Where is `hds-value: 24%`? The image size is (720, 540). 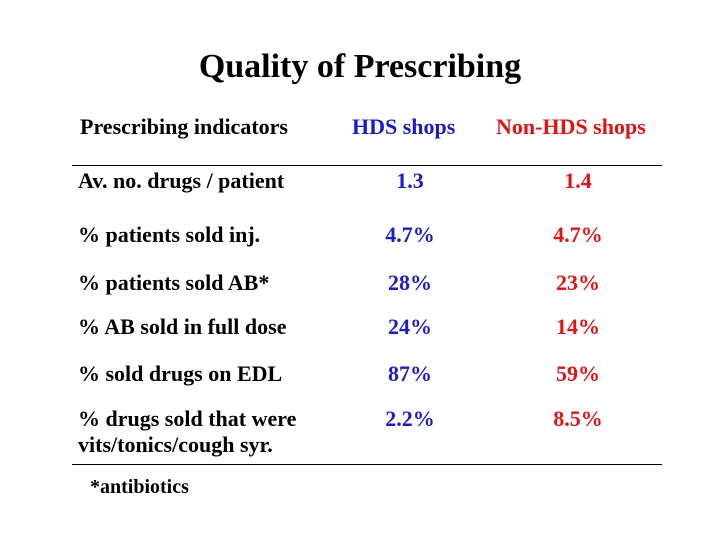
hds-value: 24% is located at coordinates (410, 326).